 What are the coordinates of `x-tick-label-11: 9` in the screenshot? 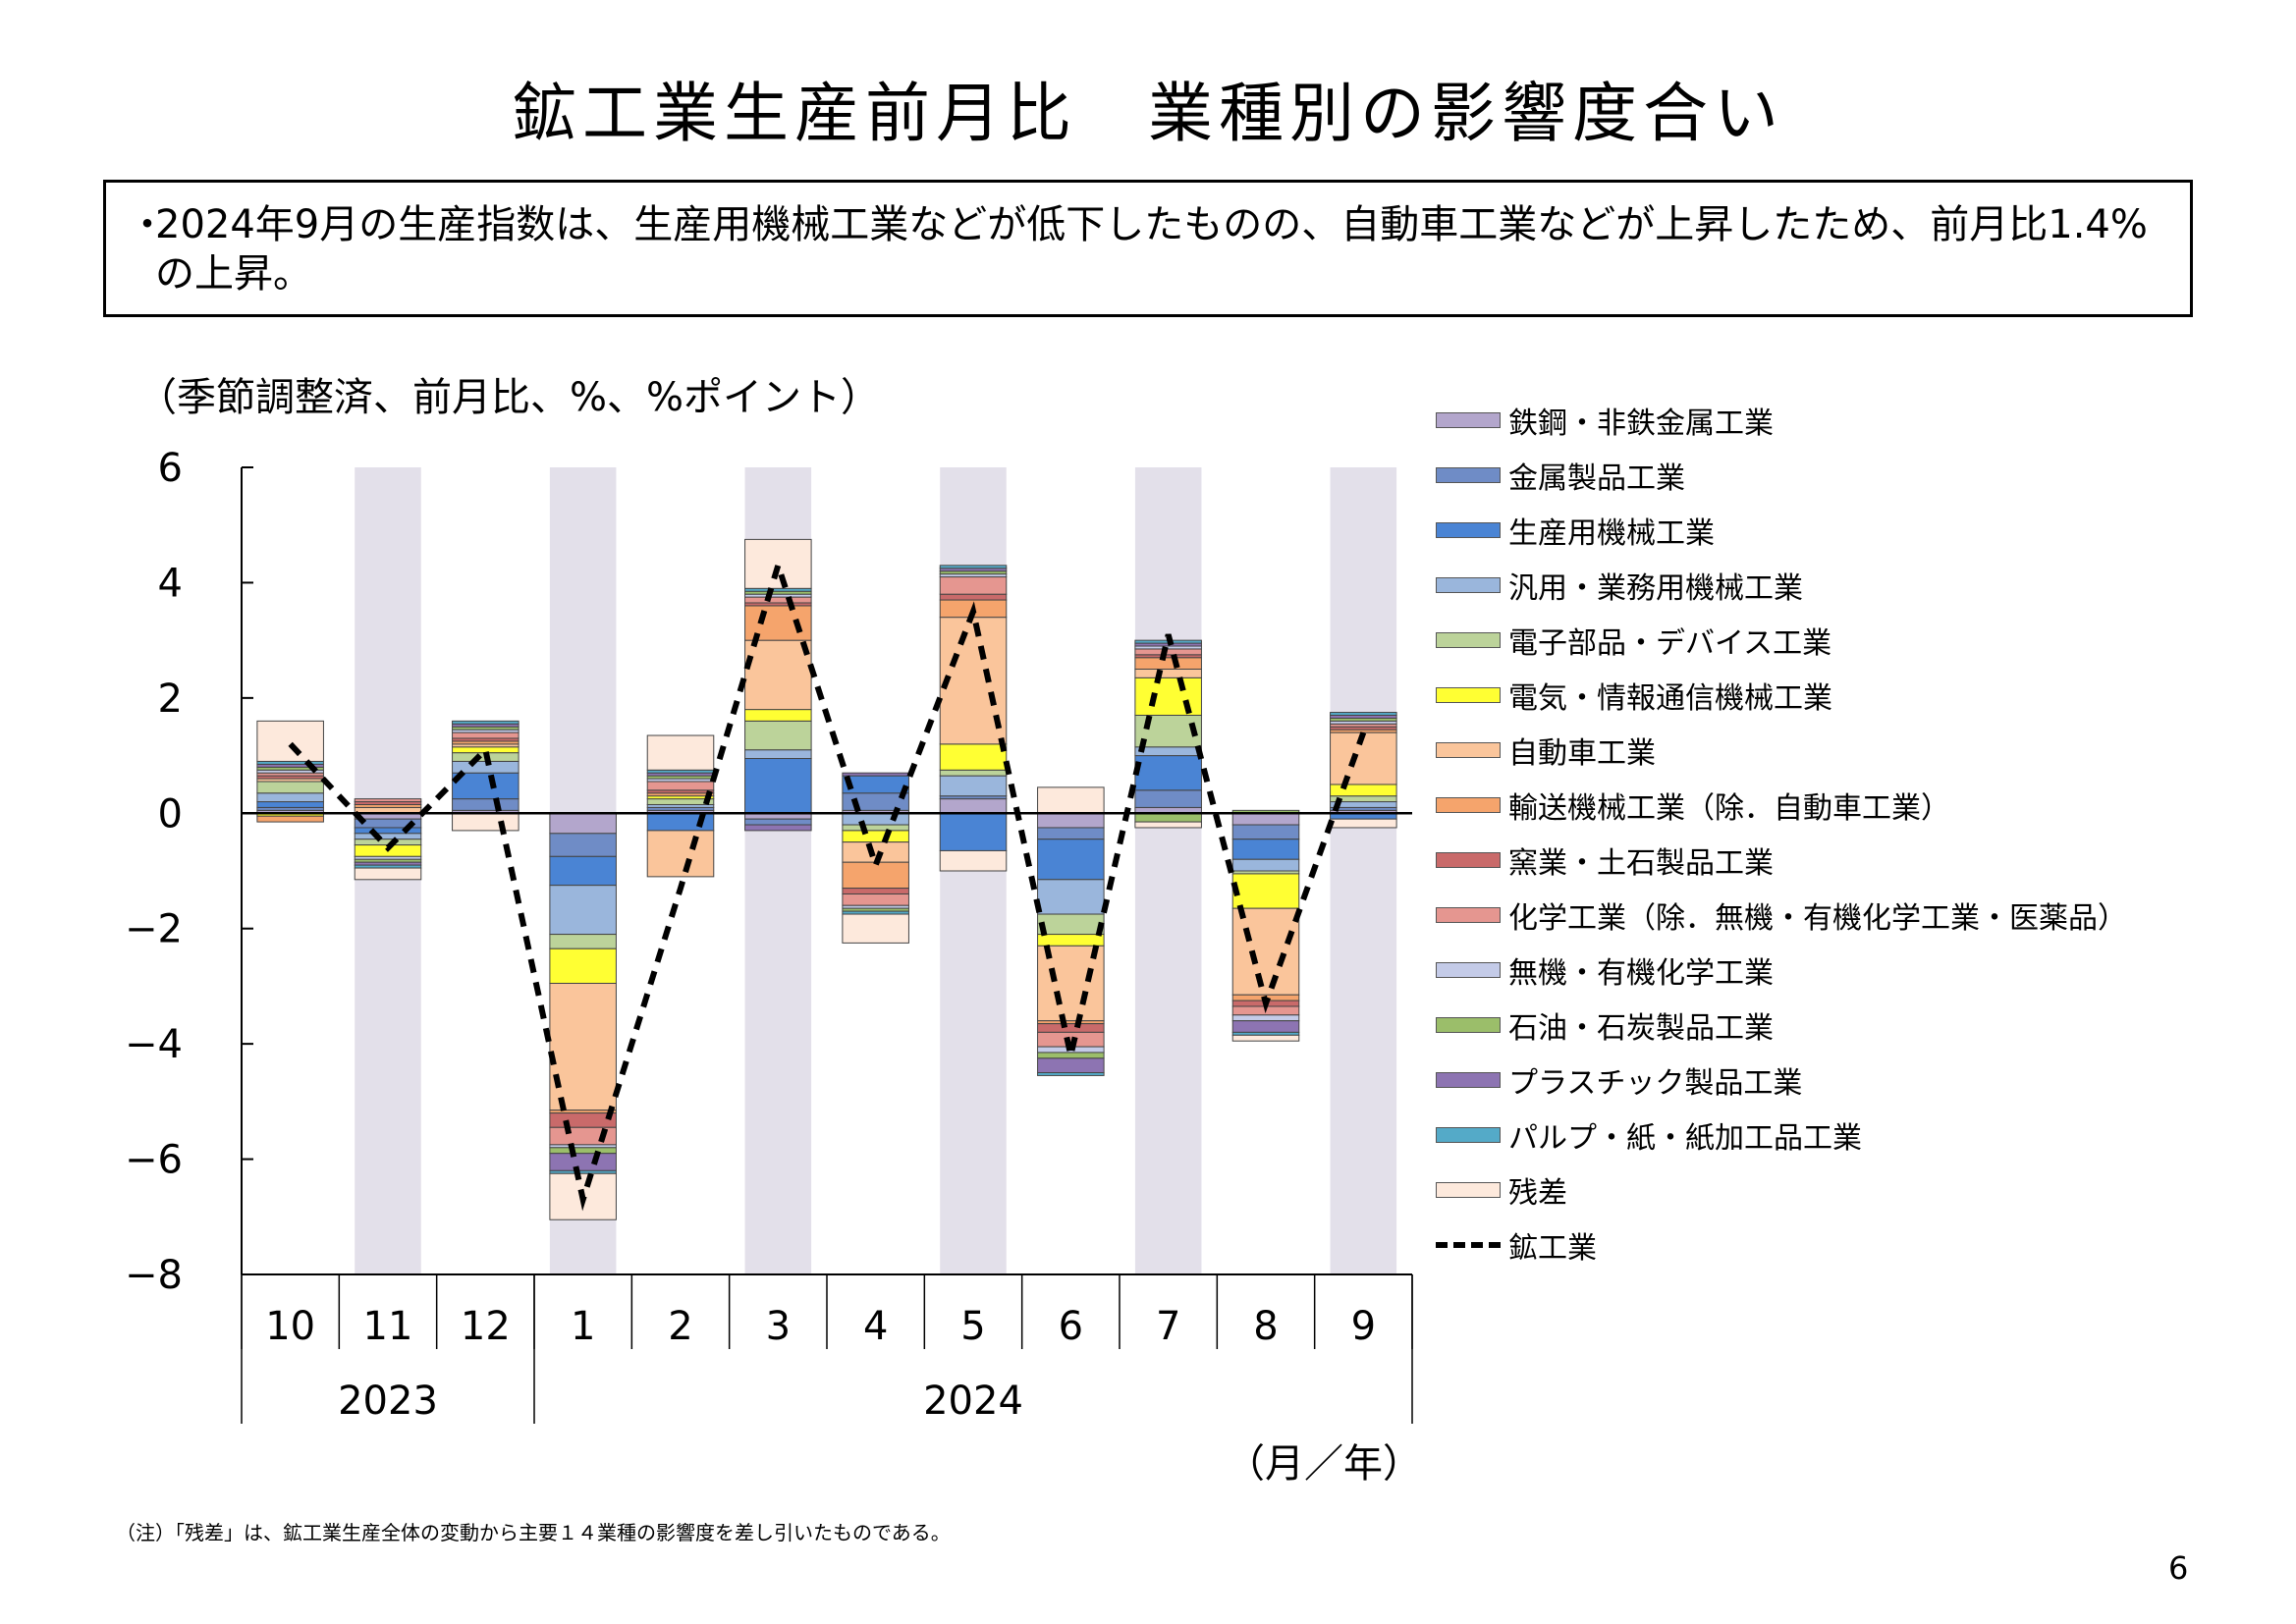 It's located at (1363, 1326).